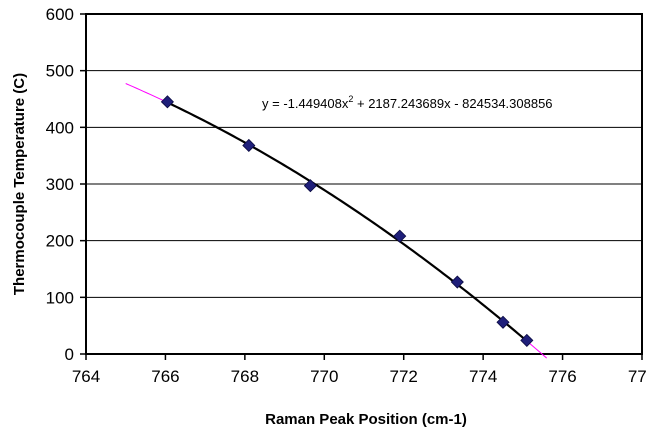 This screenshot has height=432, width=647. I want to click on y-tick-label: 200, so click(60, 241).